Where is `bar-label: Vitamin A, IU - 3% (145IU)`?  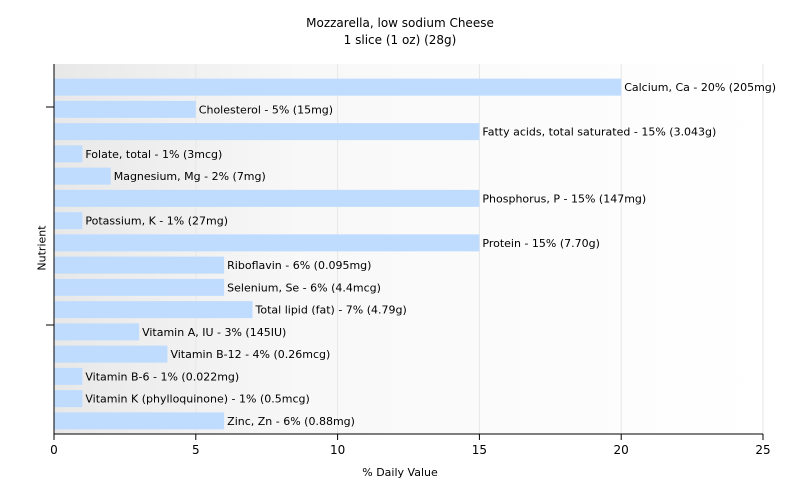
bar-label: Vitamin A, IU - 3% (145IU) is located at coordinates (214, 332).